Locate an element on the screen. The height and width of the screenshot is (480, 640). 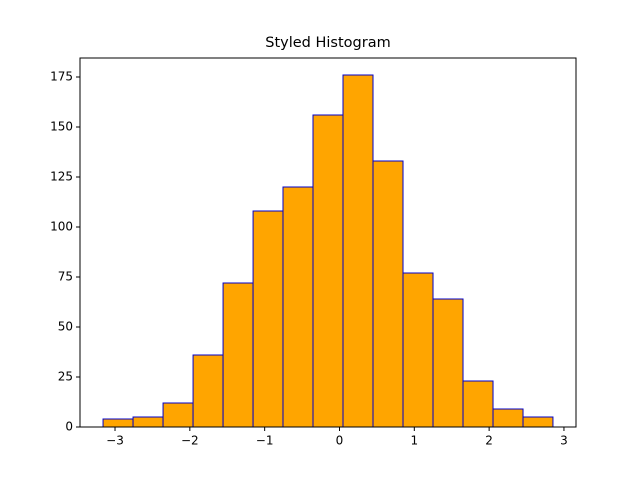
x-tick-label: 2 is located at coordinates (489, 441).